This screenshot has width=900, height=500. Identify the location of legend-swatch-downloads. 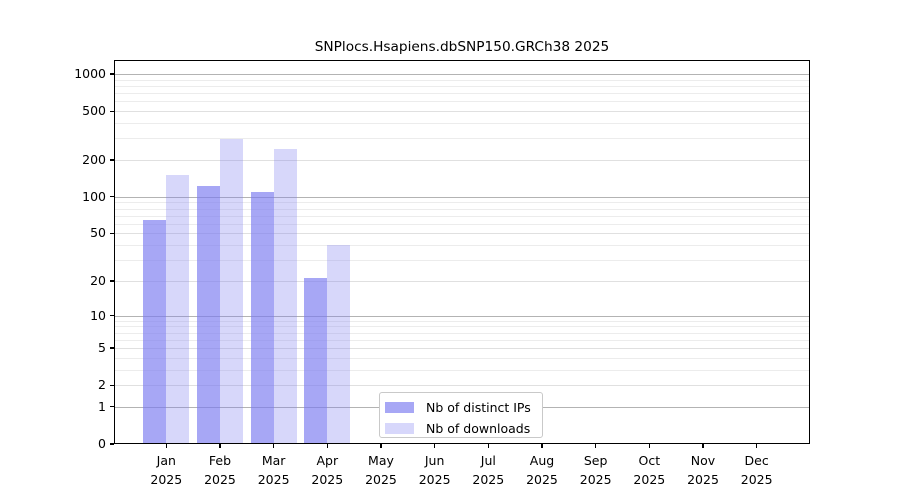
(399, 428).